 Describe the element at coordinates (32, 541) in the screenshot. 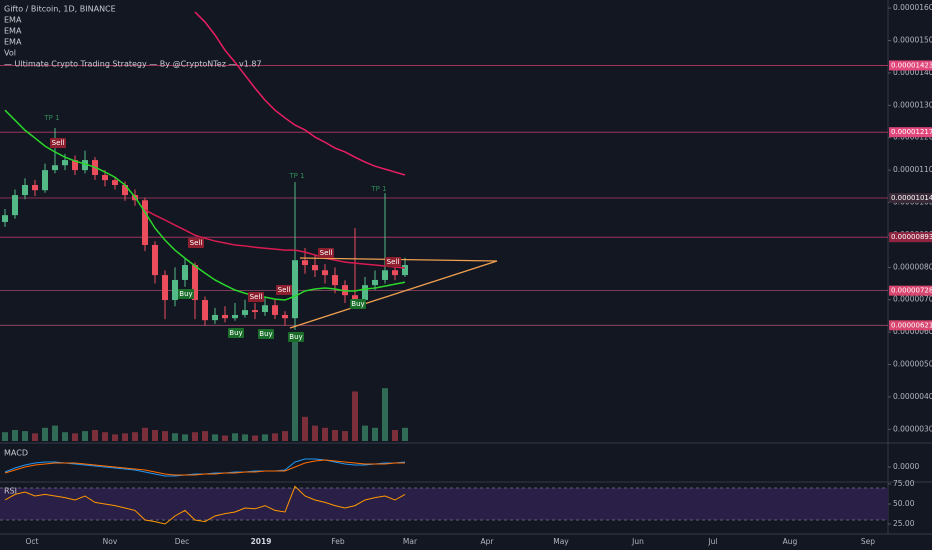

I see `x-tick-label: Oct` at that location.